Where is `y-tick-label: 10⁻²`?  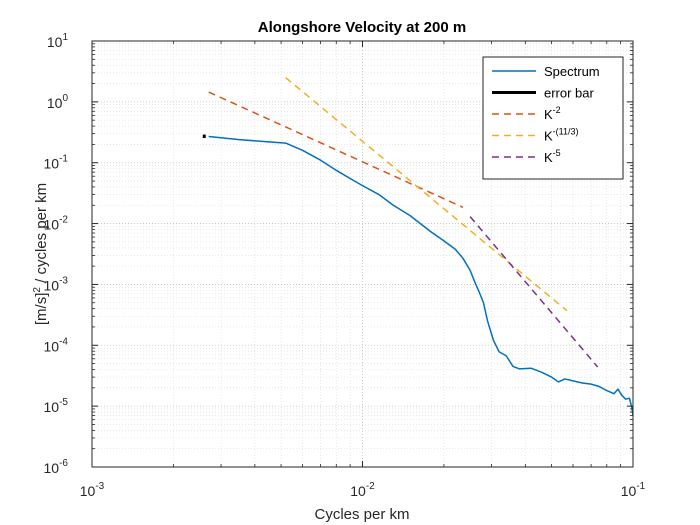 y-tick-label: 10⁻² is located at coordinates (56, 224).